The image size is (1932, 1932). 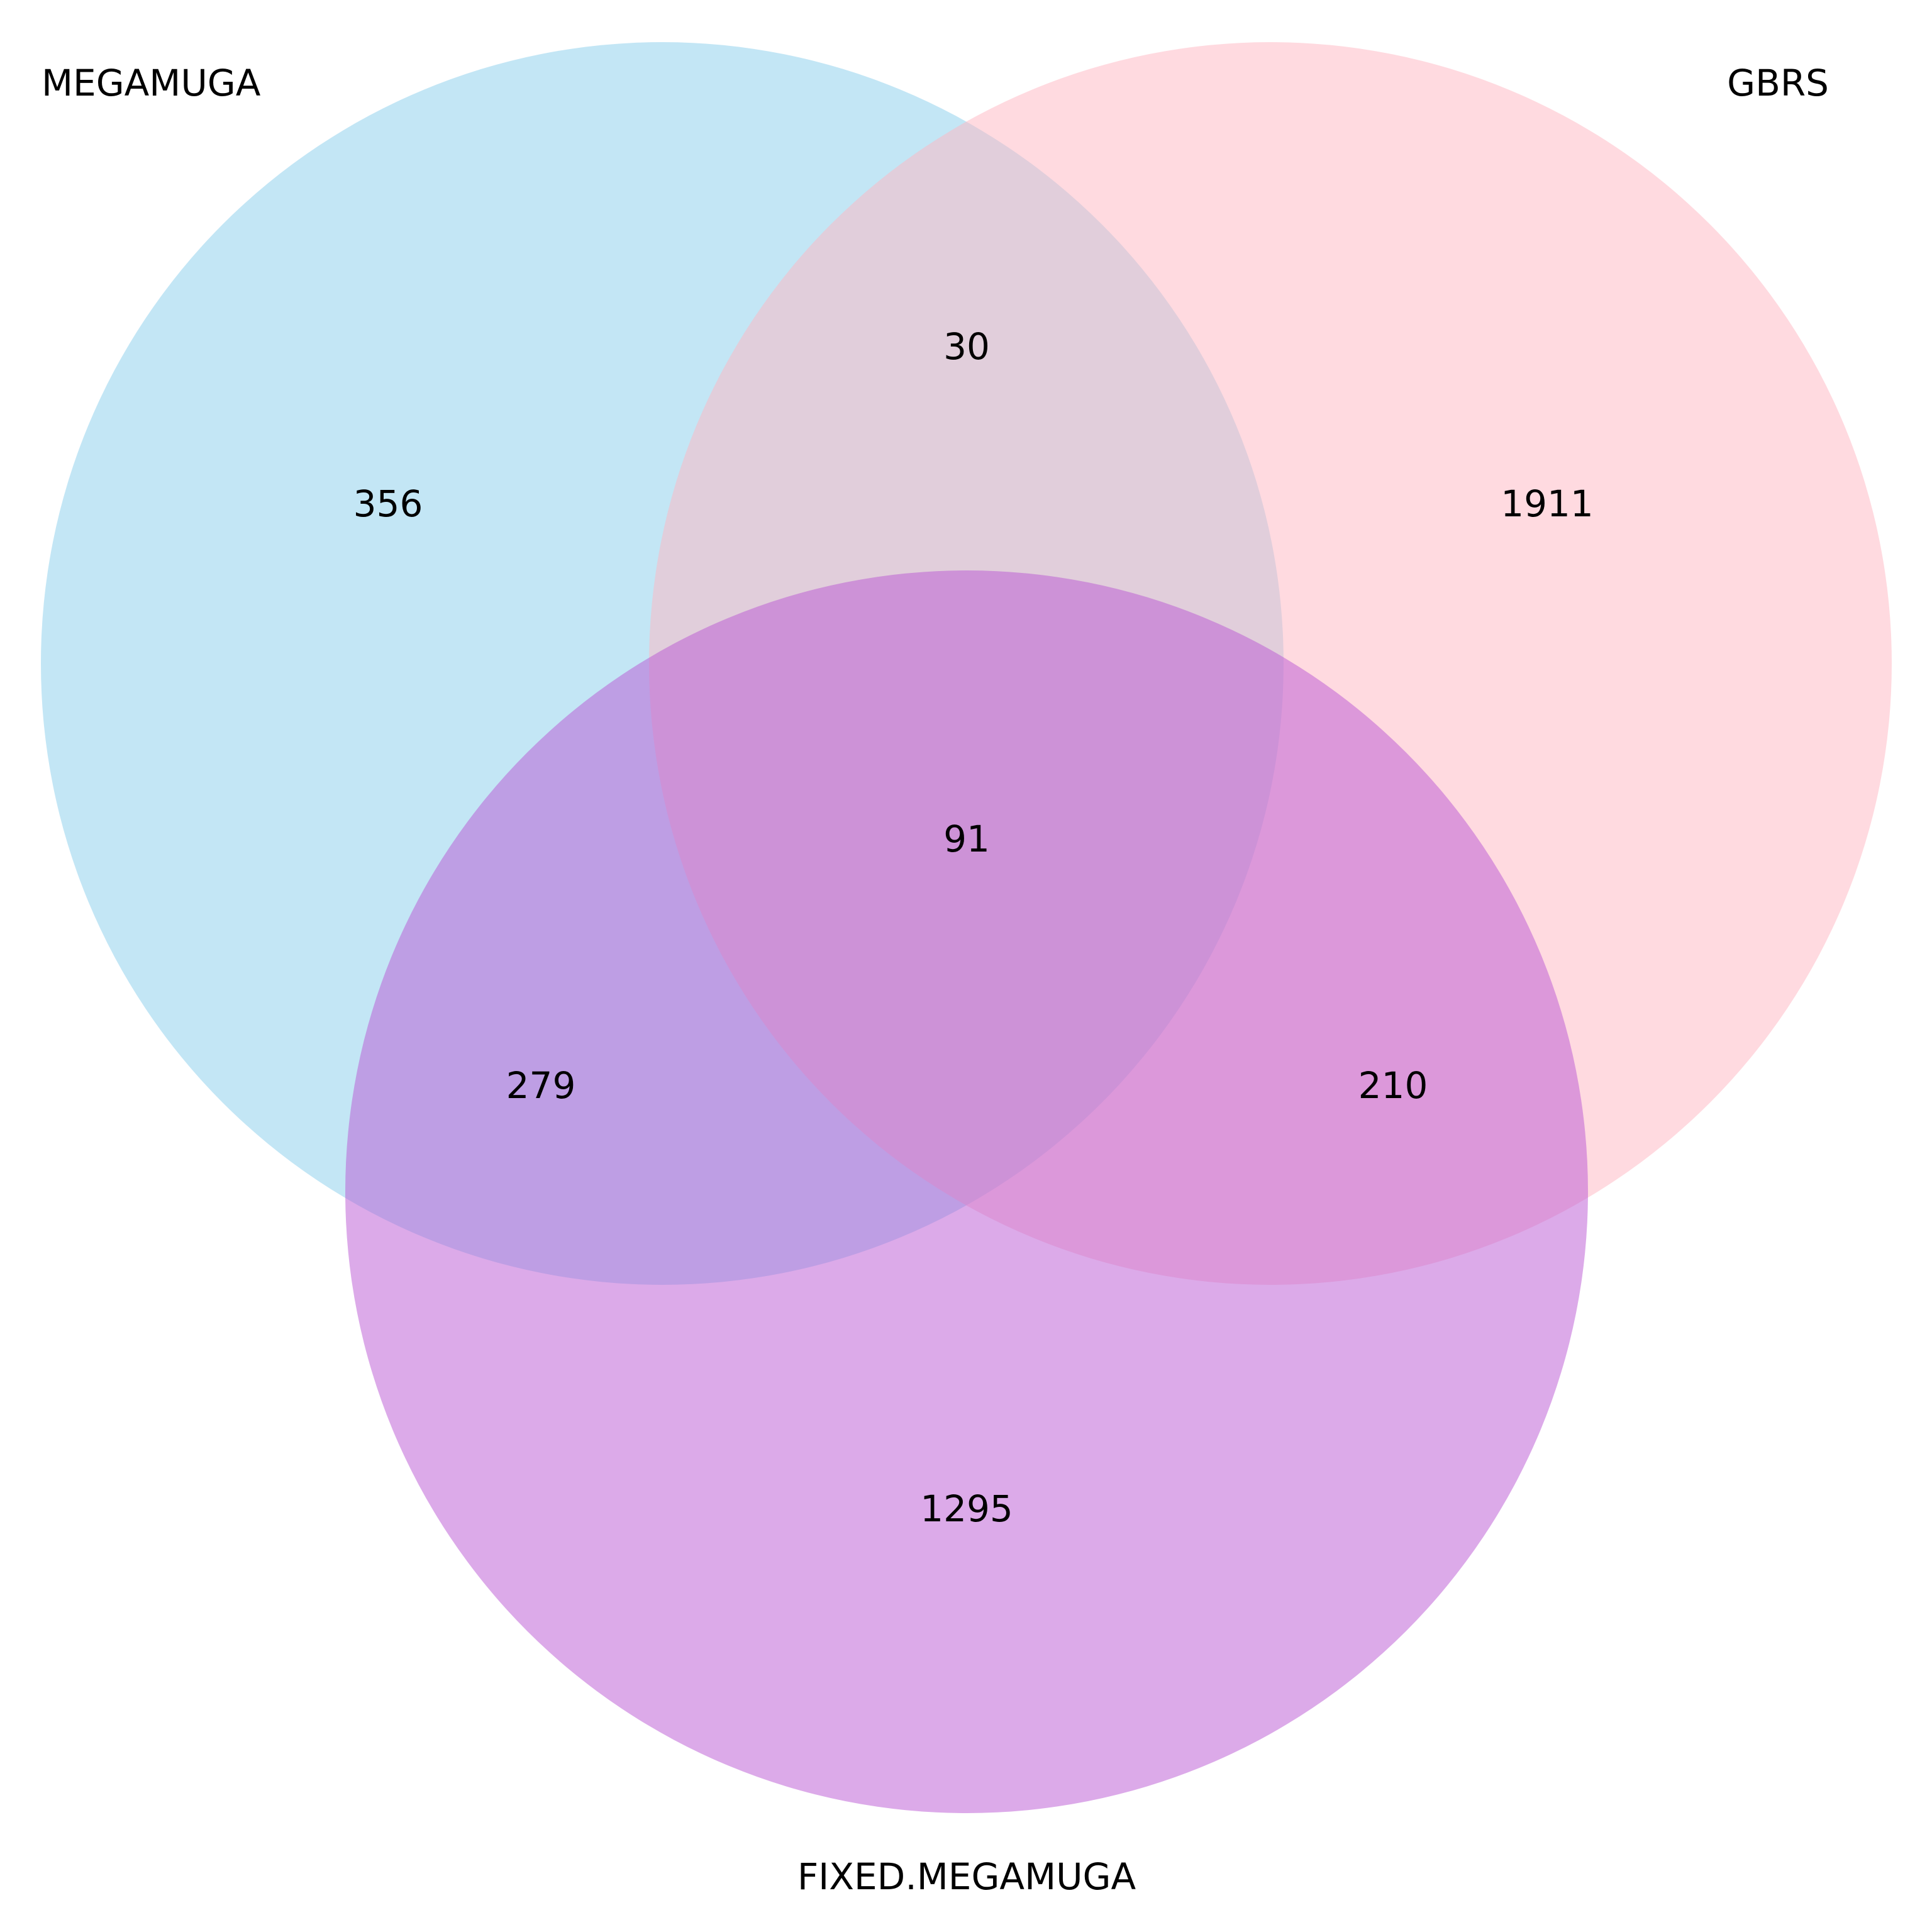 What do you see at coordinates (151, 83) in the screenshot?
I see `megamuga-set-label: MEGAMUGA` at bounding box center [151, 83].